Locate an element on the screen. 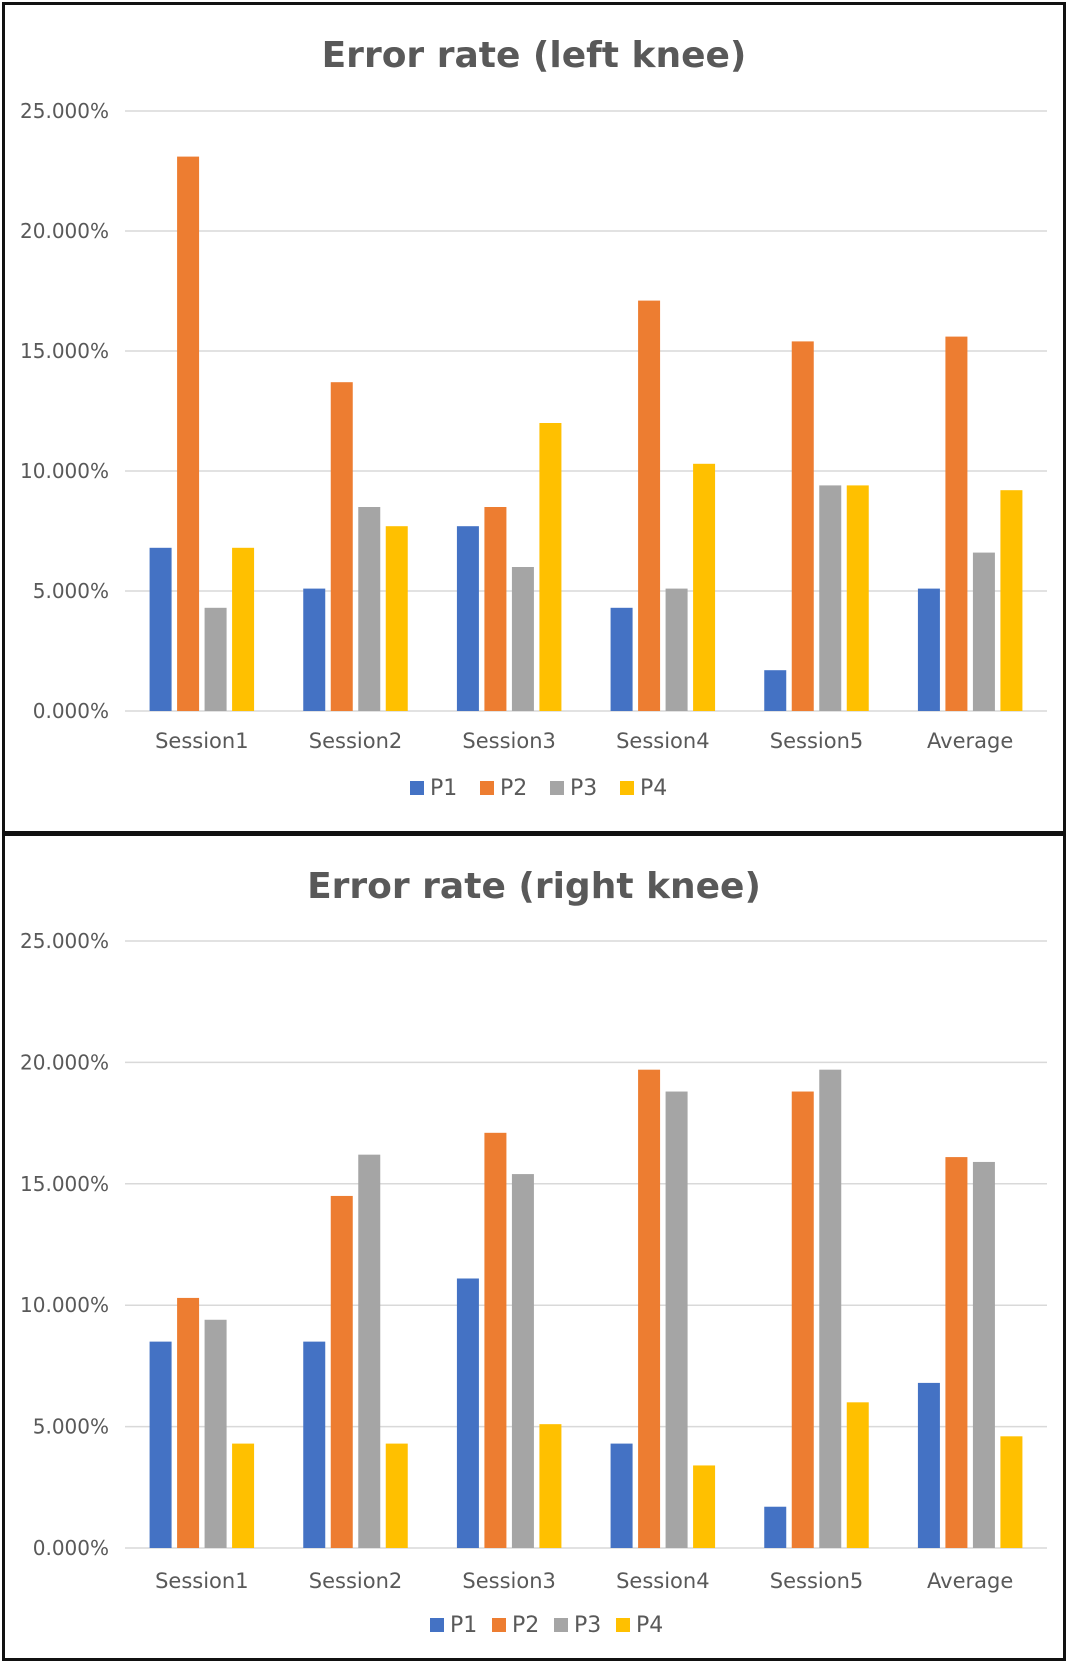 The width and height of the screenshot is (1070, 1662). chart-title: Error rate (left knee) is located at coordinates (534, 55).